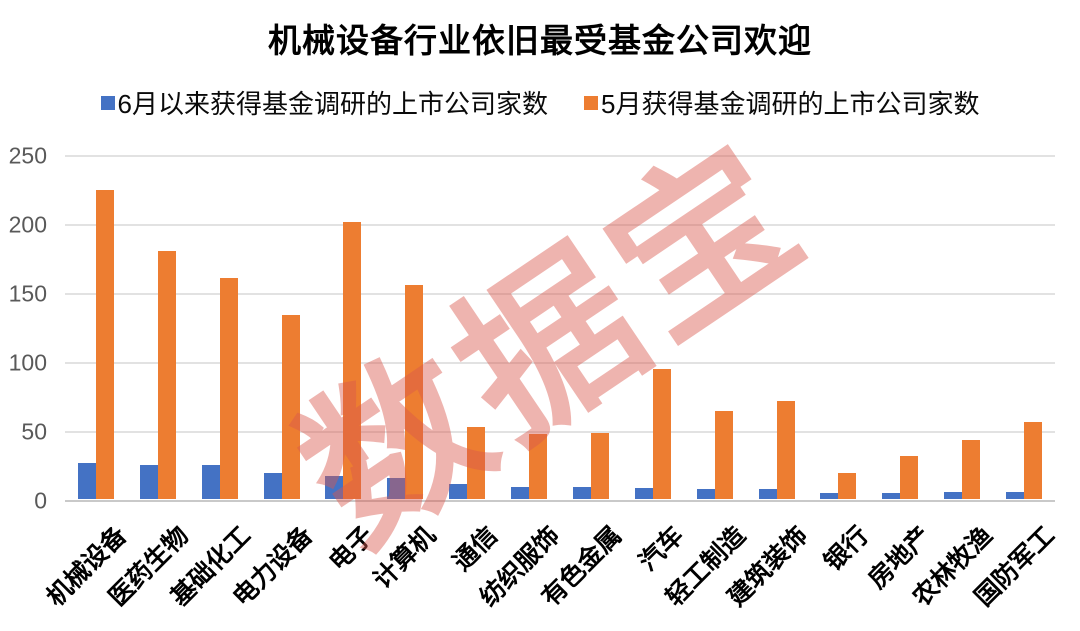 The image size is (1080, 631). I want to click on legend-marker-may, so click(591, 102).